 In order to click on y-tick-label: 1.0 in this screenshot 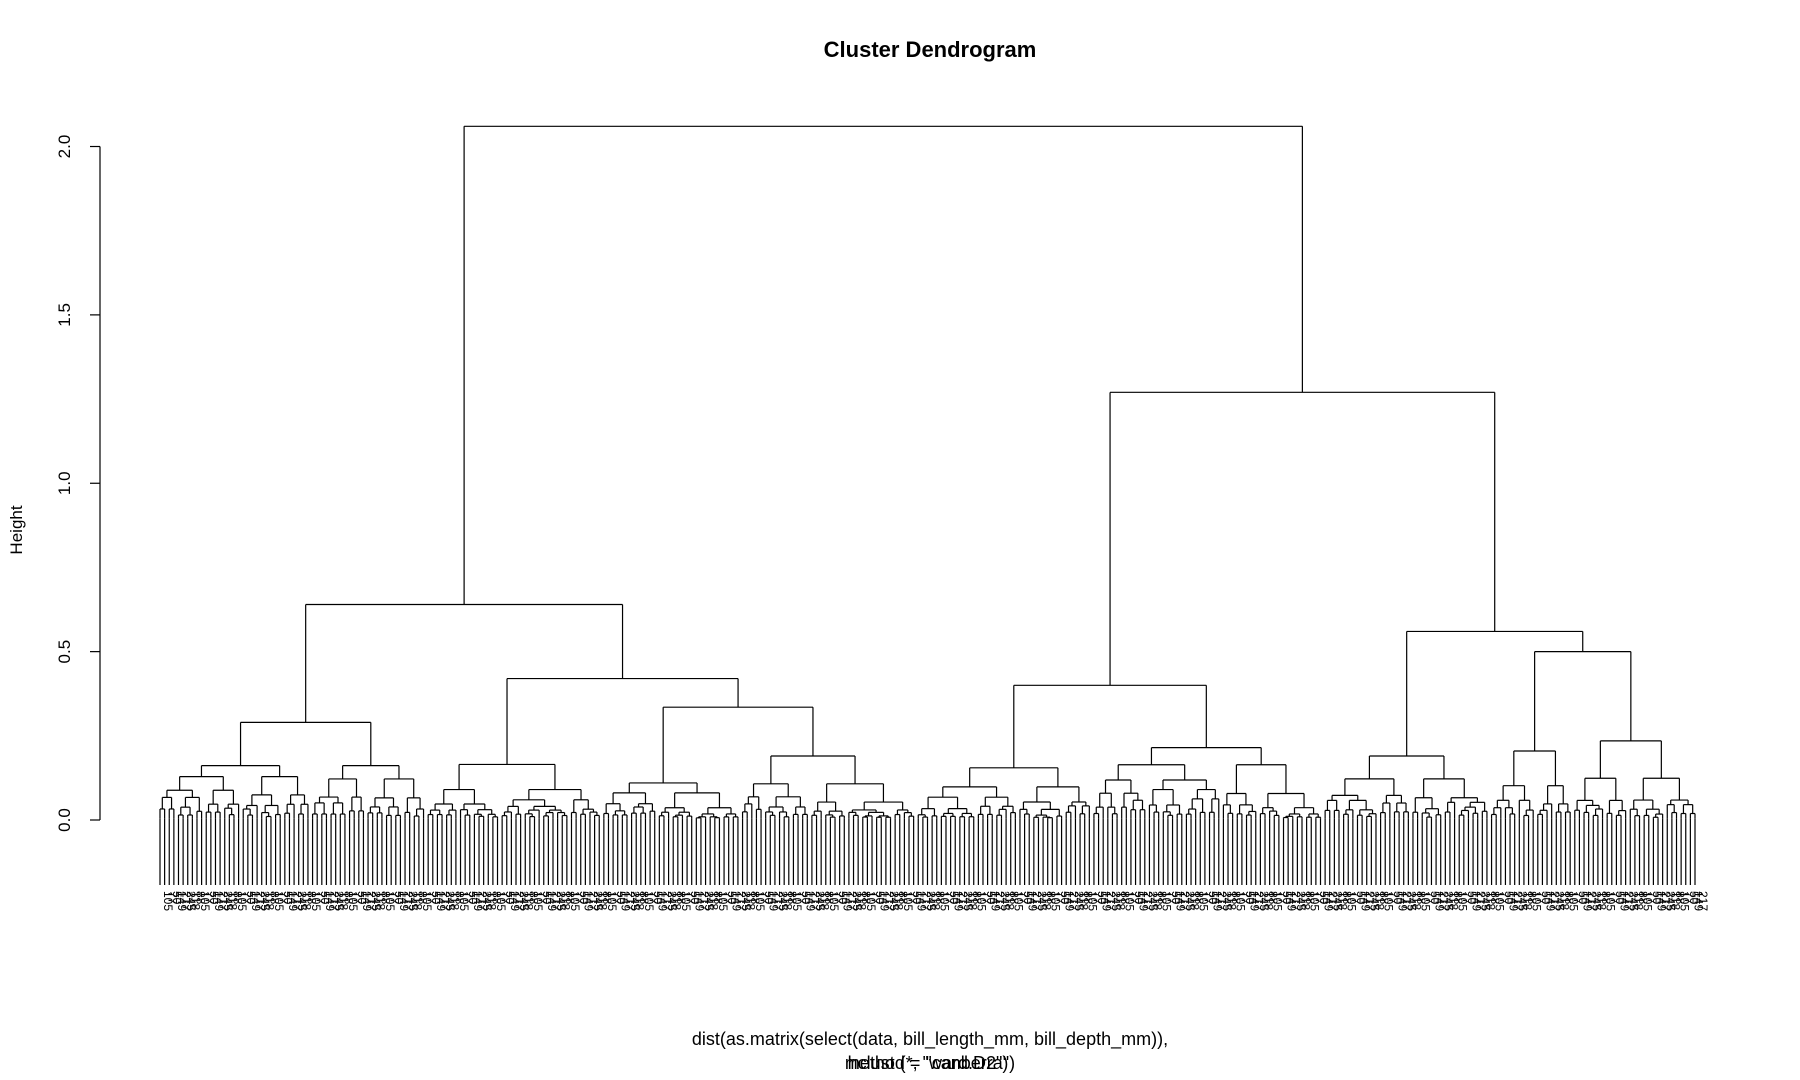, I will do `click(64, 483)`.